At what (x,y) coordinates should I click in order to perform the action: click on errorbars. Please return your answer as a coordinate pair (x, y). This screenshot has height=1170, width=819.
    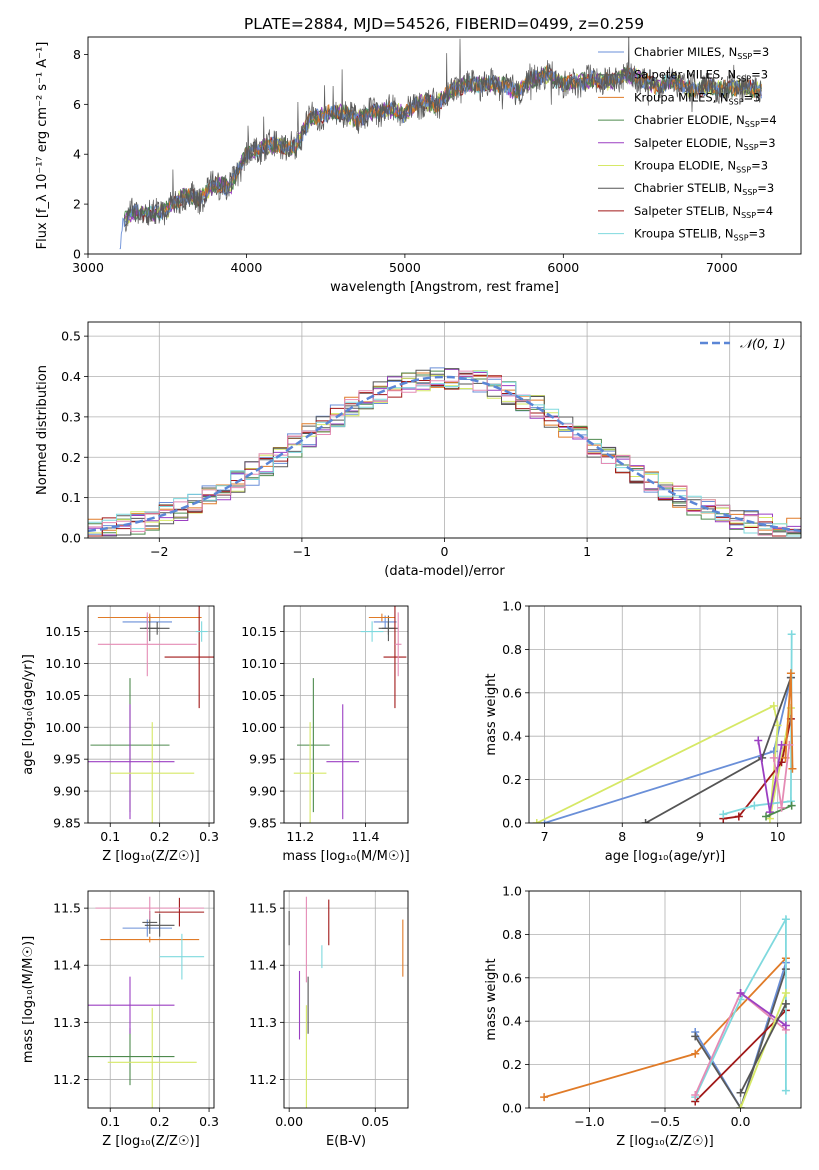
    Looking at the image, I should click on (350, 714).